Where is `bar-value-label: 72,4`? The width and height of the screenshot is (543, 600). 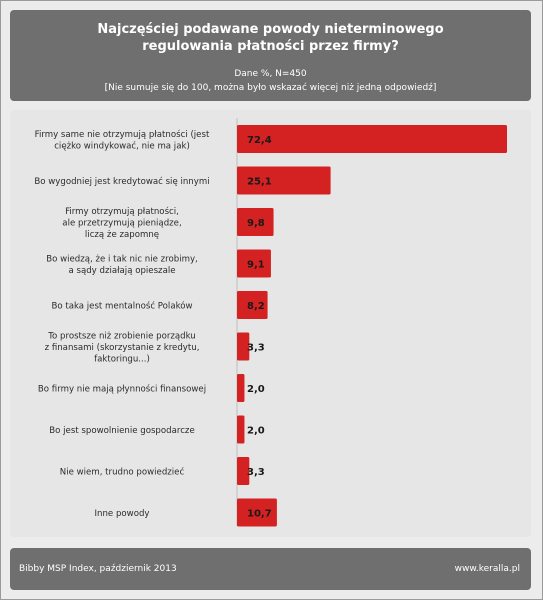 bar-value-label: 72,4 is located at coordinates (259, 140).